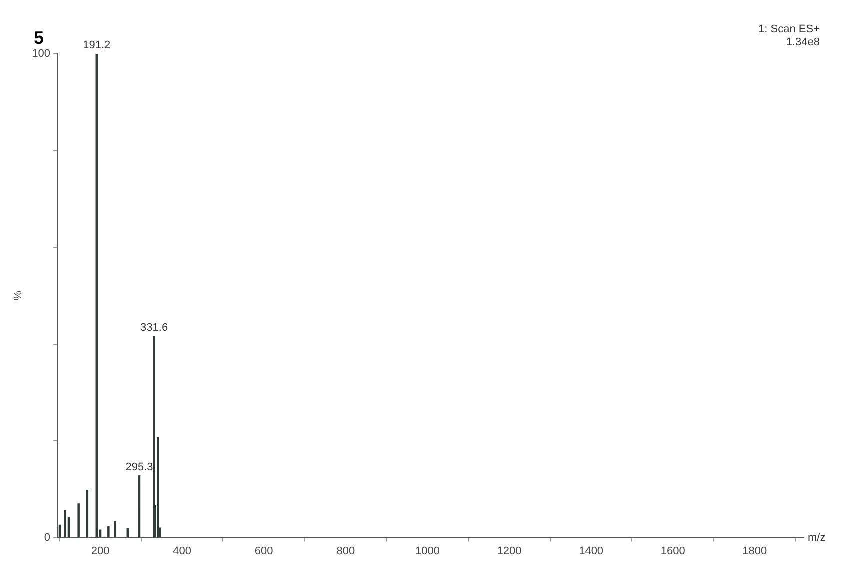  What do you see at coordinates (591, 551) in the screenshot?
I see `x-tick-label: 1400` at bounding box center [591, 551].